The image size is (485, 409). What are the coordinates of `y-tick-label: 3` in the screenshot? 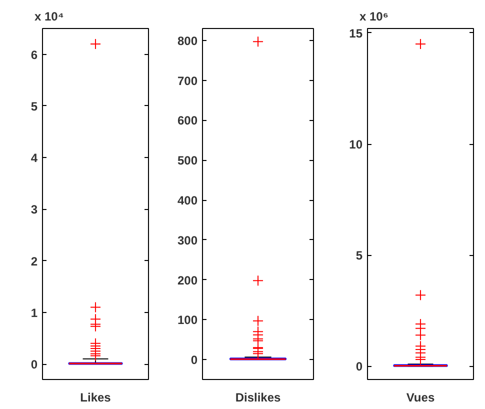 It's located at (34, 209).